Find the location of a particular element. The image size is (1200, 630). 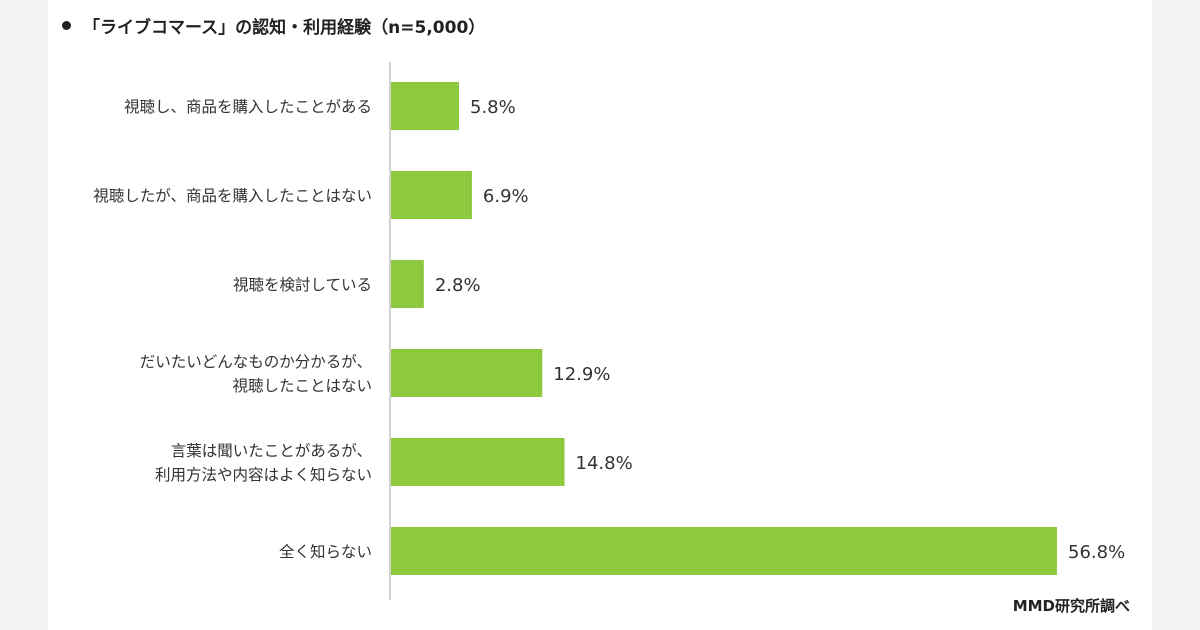

category-label-3-line-0: だいたいどんなものか分かるが、 is located at coordinates (256, 362).